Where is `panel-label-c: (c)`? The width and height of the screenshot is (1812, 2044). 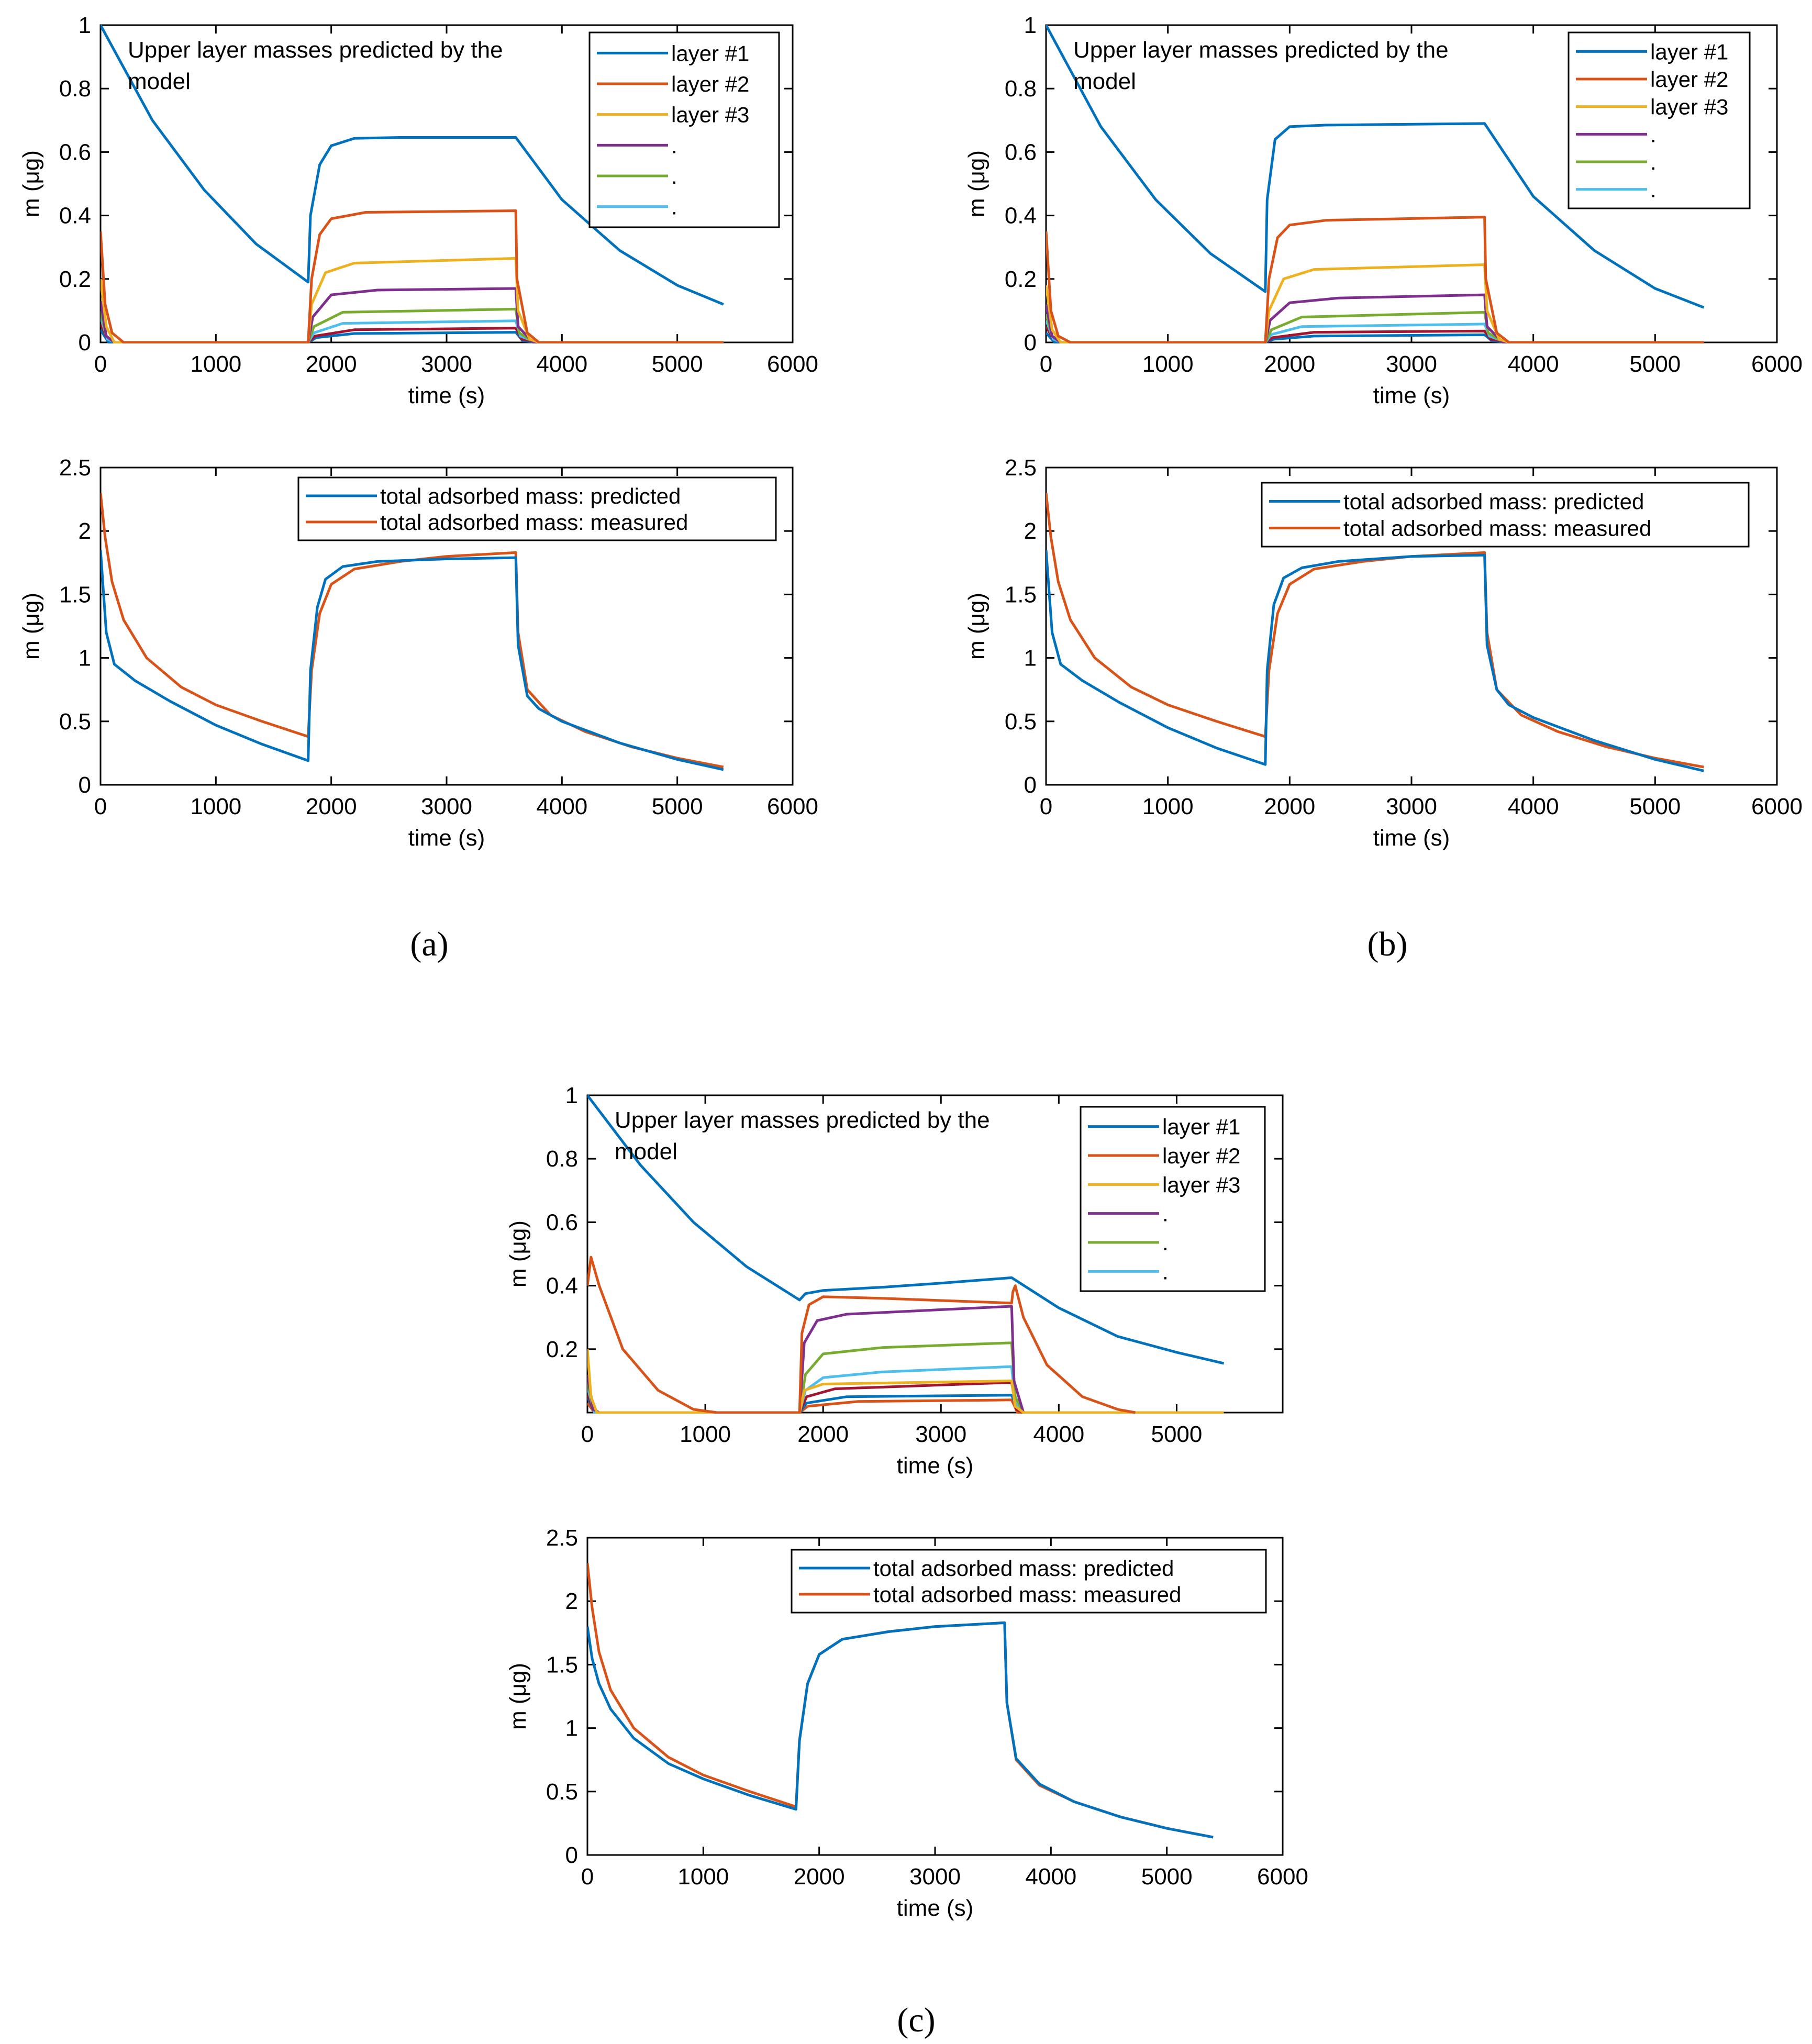
panel-label-c: (c) is located at coordinates (916, 2020).